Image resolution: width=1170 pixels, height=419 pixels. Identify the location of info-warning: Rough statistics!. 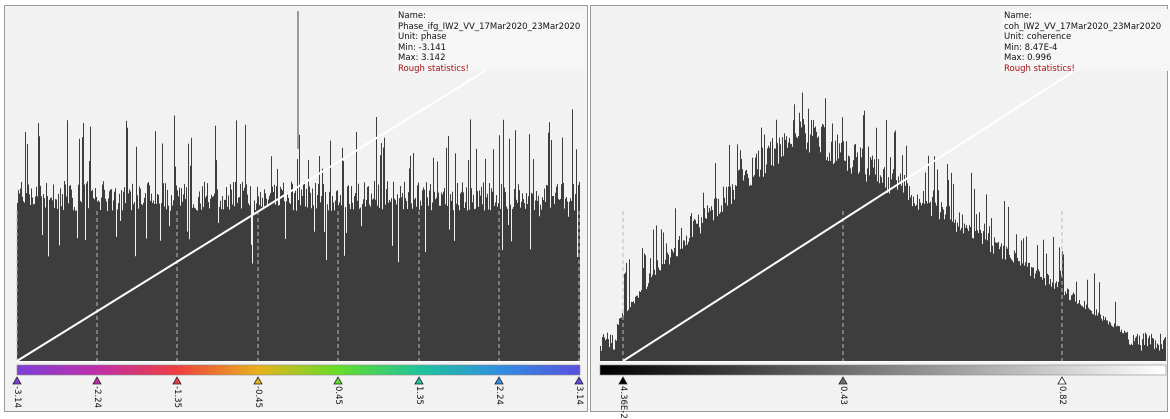
(433, 68).